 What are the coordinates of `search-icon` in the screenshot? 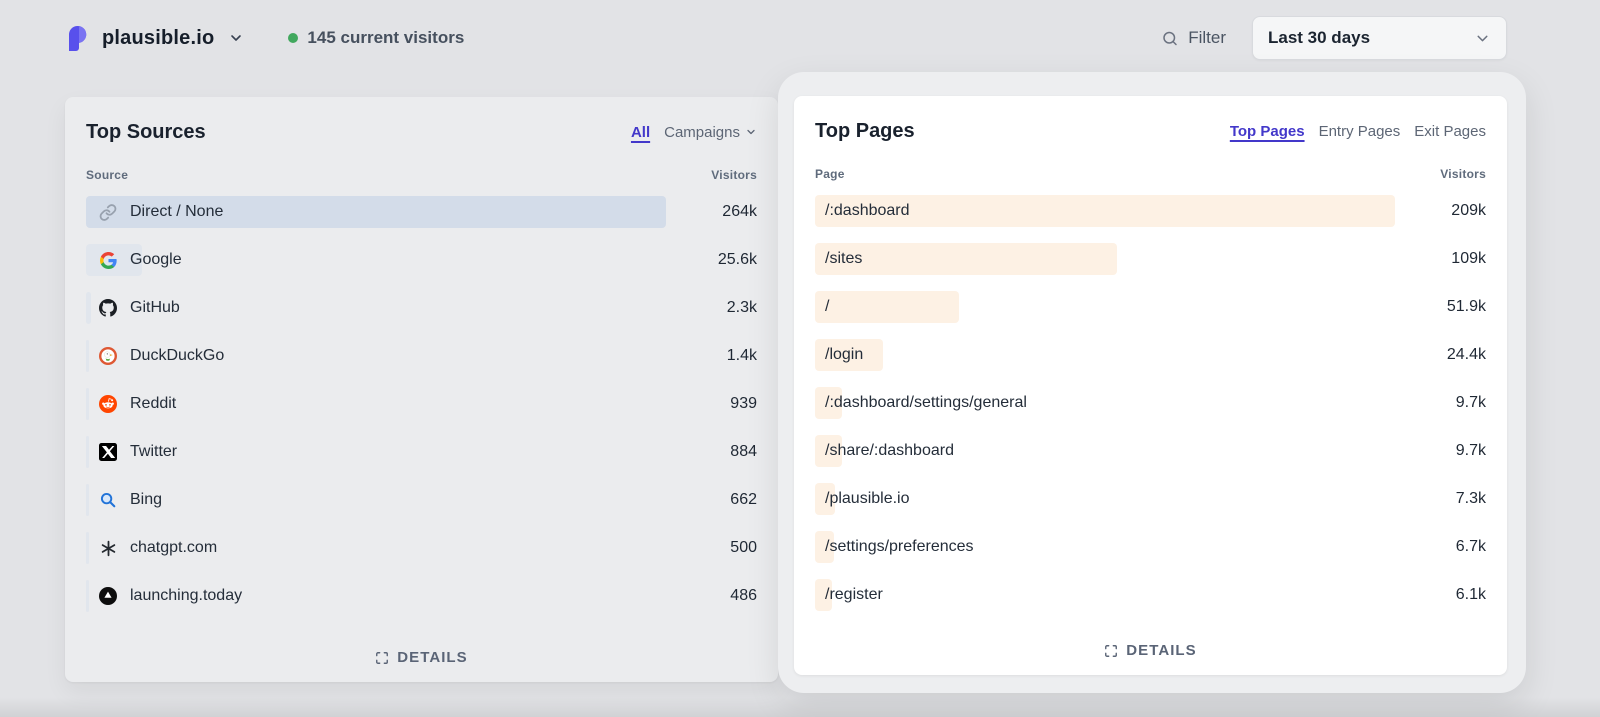 It's located at (1170, 38).